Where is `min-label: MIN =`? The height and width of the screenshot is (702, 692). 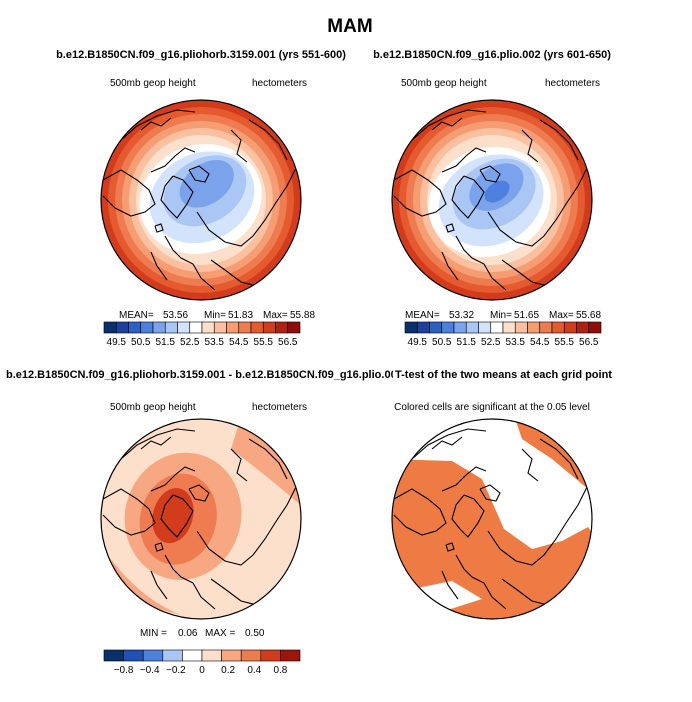
min-label: MIN = is located at coordinates (153, 633).